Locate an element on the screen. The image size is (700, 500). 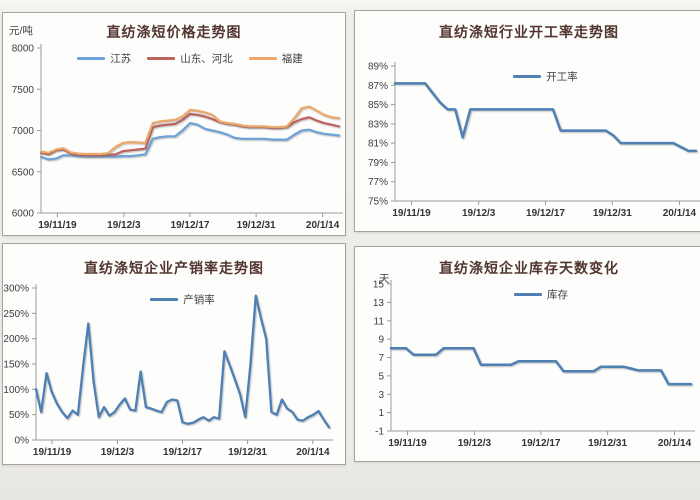
legend-label: 库存 is located at coordinates (557, 295).